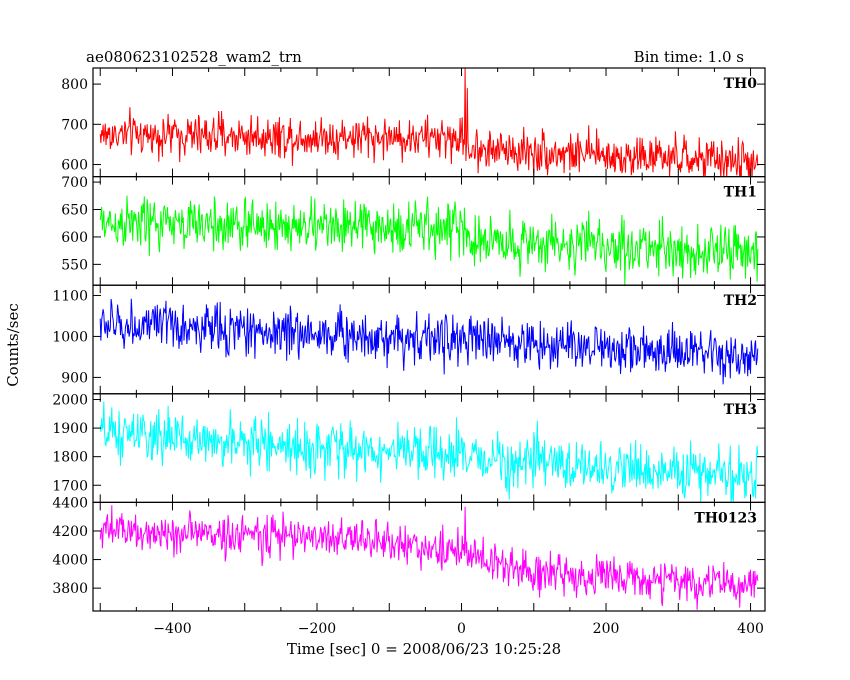 This screenshot has height=680, width=850. Describe the element at coordinates (70, 503) in the screenshot. I see `y-tick-label: 4400` at that location.